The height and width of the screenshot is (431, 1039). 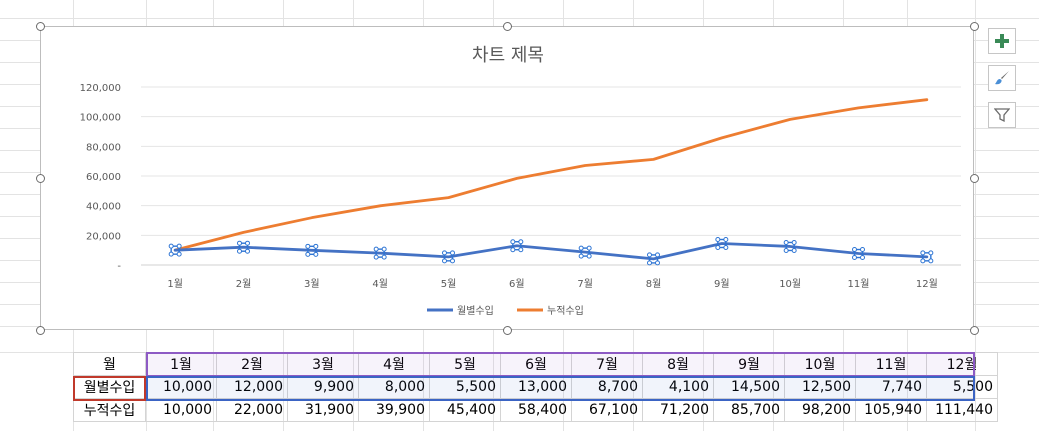 I want to click on row-header-month: 월, so click(x=109, y=364).